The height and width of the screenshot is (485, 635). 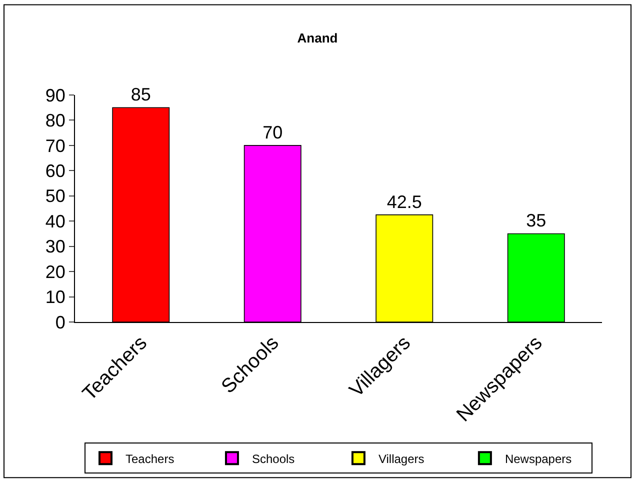 What do you see at coordinates (60, 322) in the screenshot?
I see `y-tick-label: 0` at bounding box center [60, 322].